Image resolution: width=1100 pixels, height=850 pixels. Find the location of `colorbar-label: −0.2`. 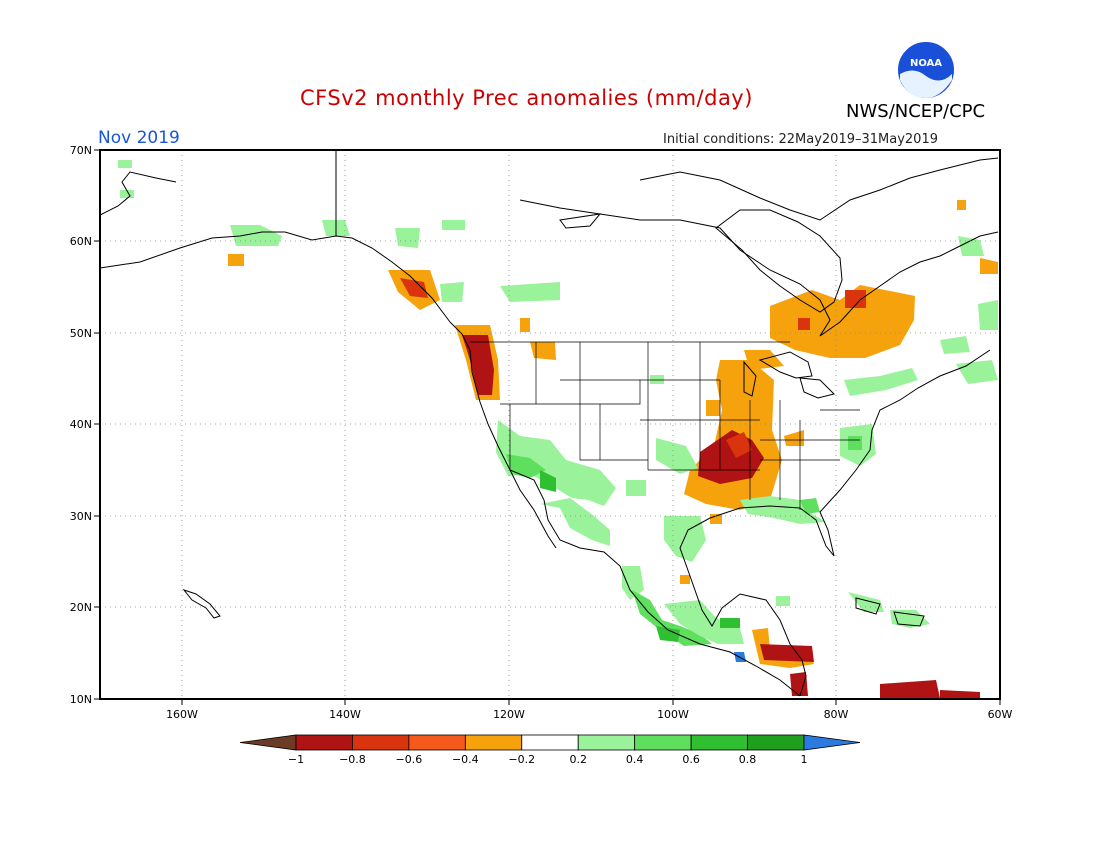

colorbar-label: −0.2 is located at coordinates (521, 759).